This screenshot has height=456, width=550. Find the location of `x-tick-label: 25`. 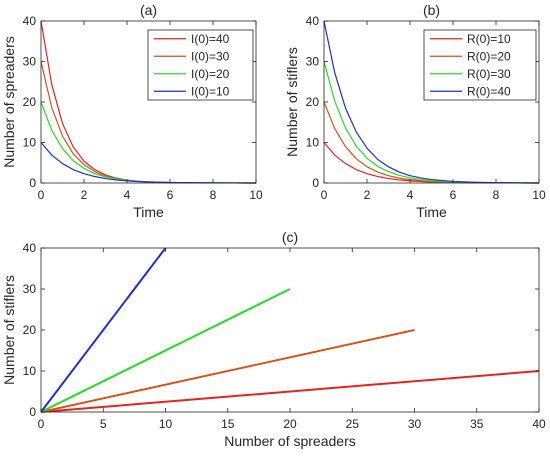

x-tick-label: 25 is located at coordinates (353, 424).